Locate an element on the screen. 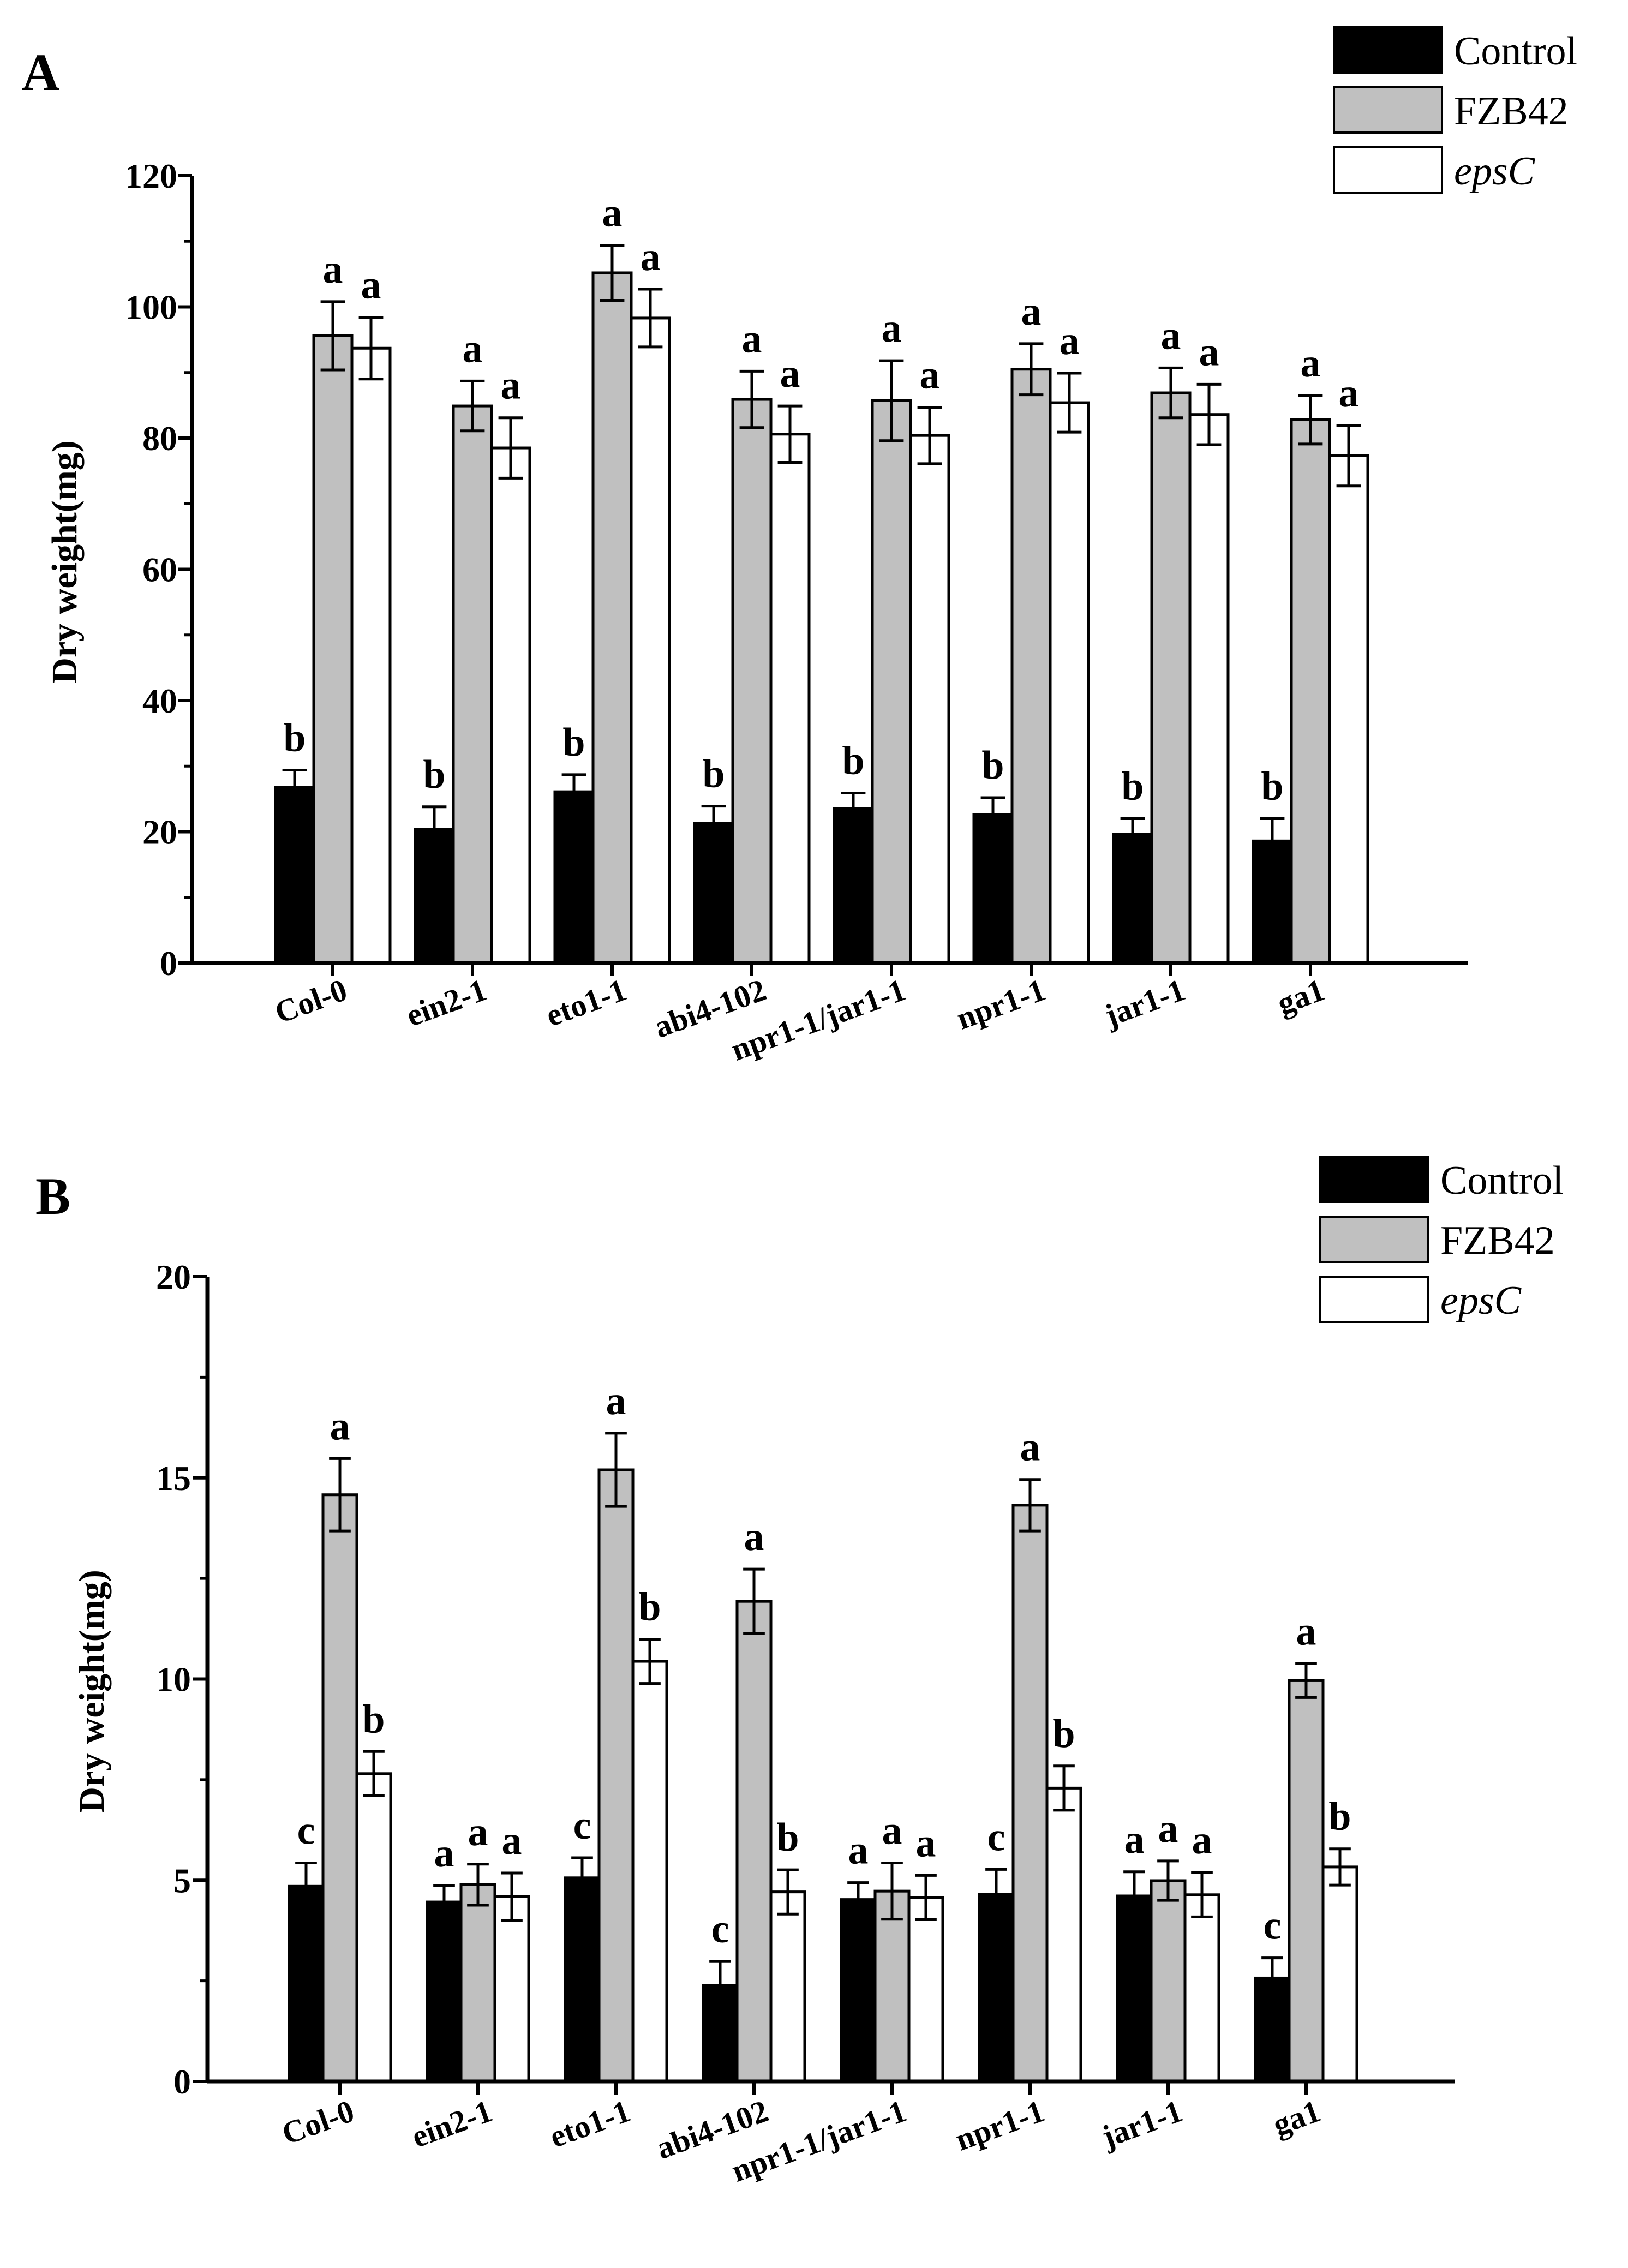 Image resolution: width=1628 pixels, height=2268 pixels. panel-b-category-label-6: jar1-1 is located at coordinates (1142, 2124).